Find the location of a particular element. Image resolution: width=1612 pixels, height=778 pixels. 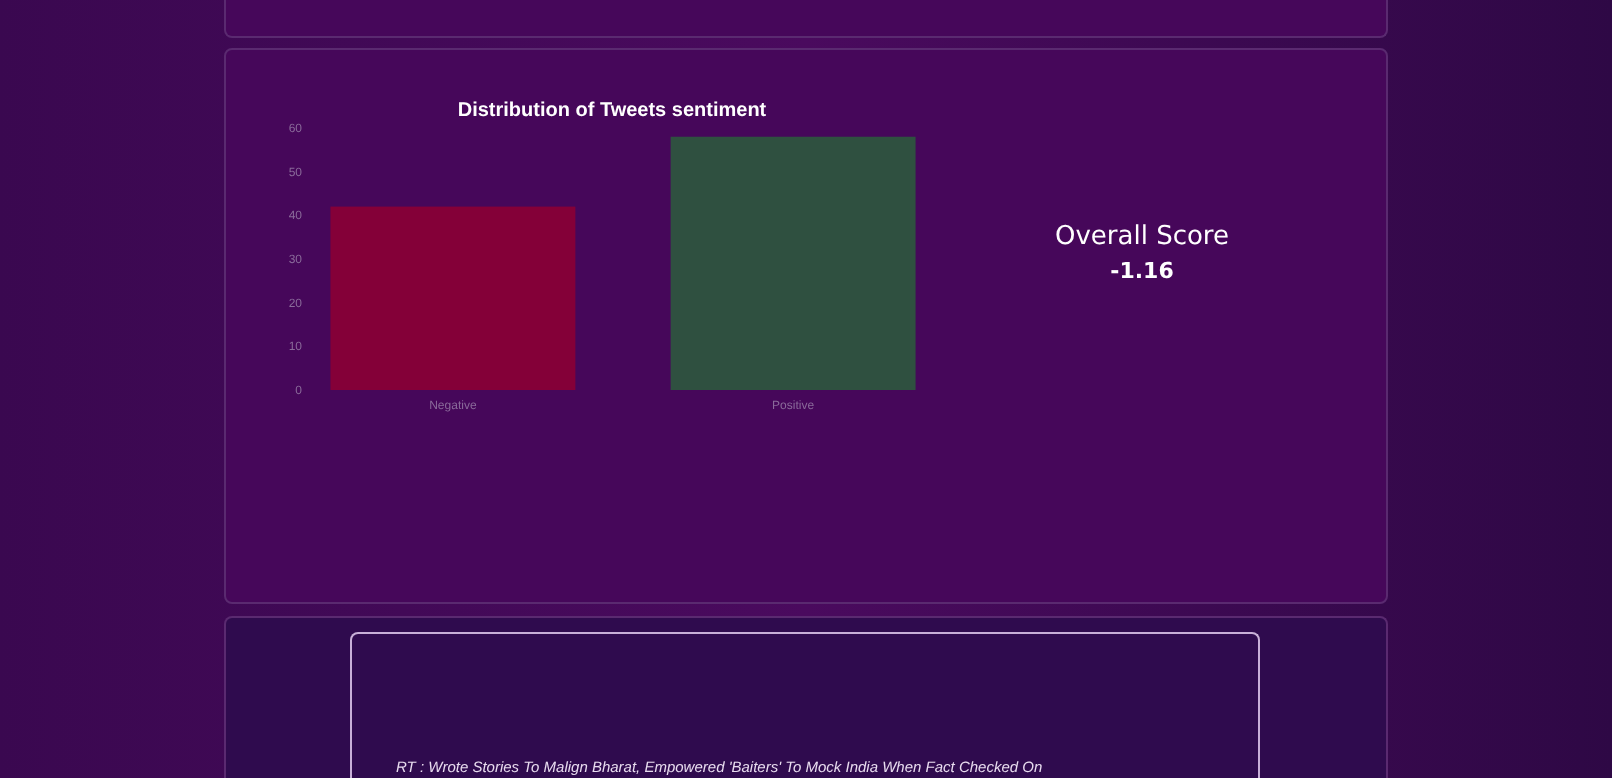

text: Overall Score is located at coordinates (1142, 237).